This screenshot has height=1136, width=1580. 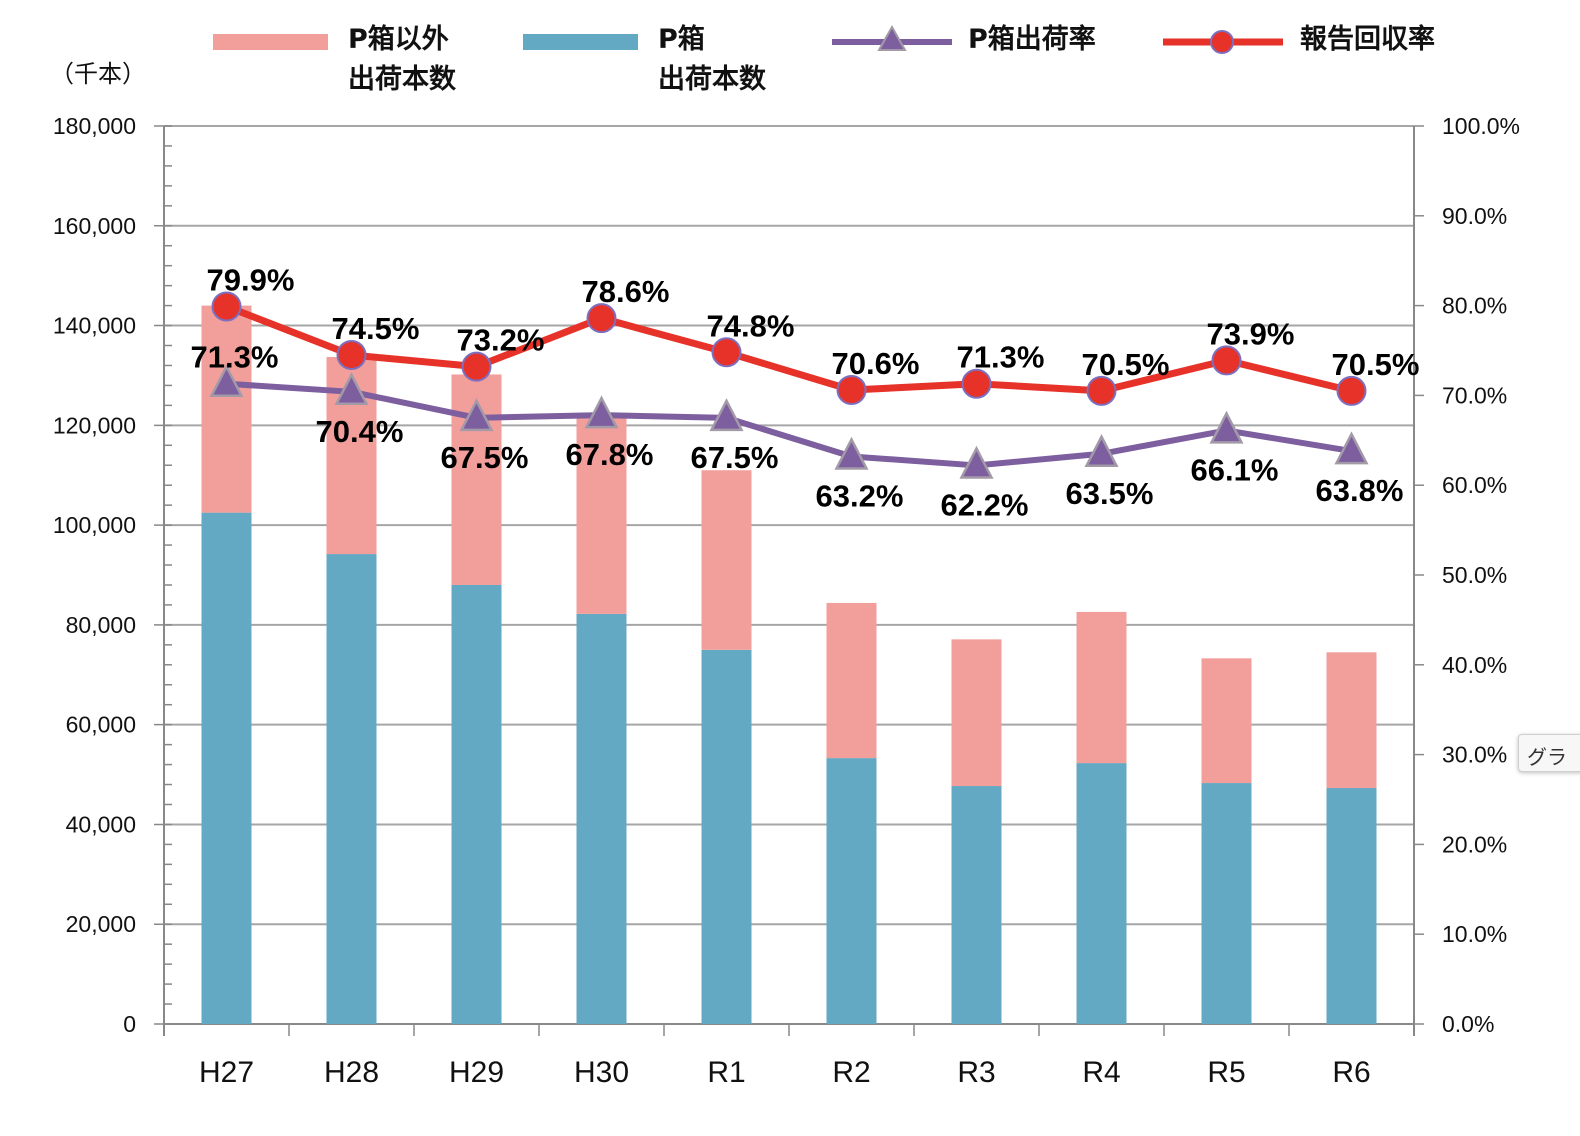 I want to click on legend-item-p-box-rate: P箱出荷率, so click(x=964, y=39).